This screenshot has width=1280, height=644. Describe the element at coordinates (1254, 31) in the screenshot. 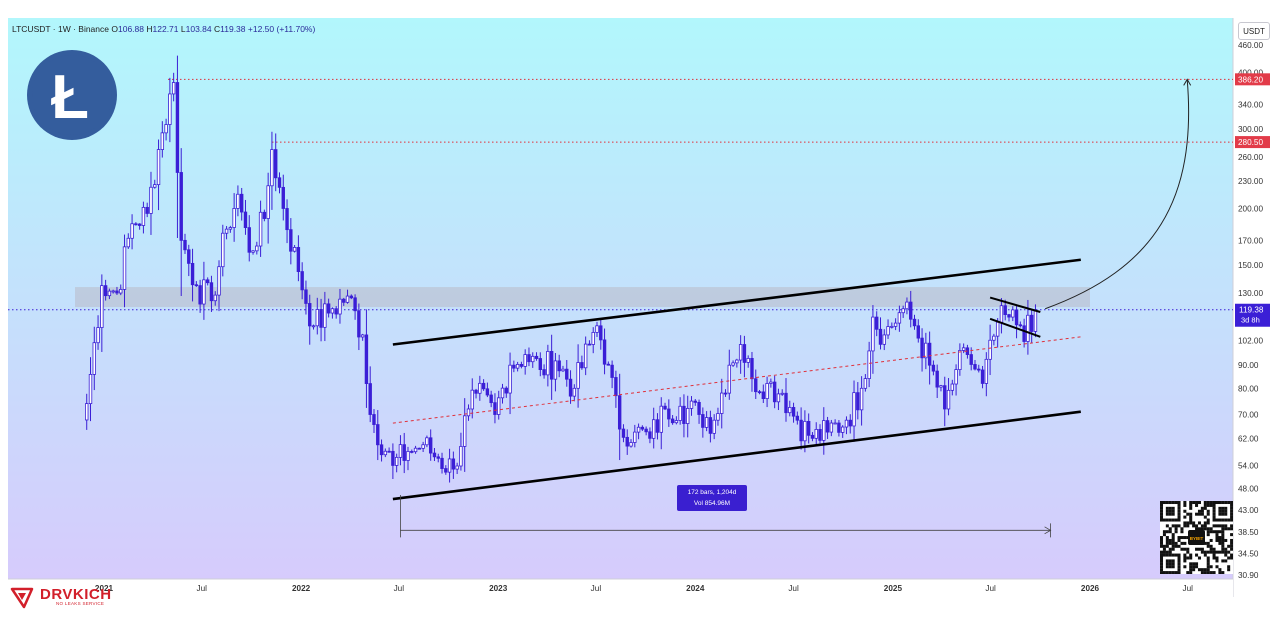

I see `price-axis-unit-button: USDT` at that location.